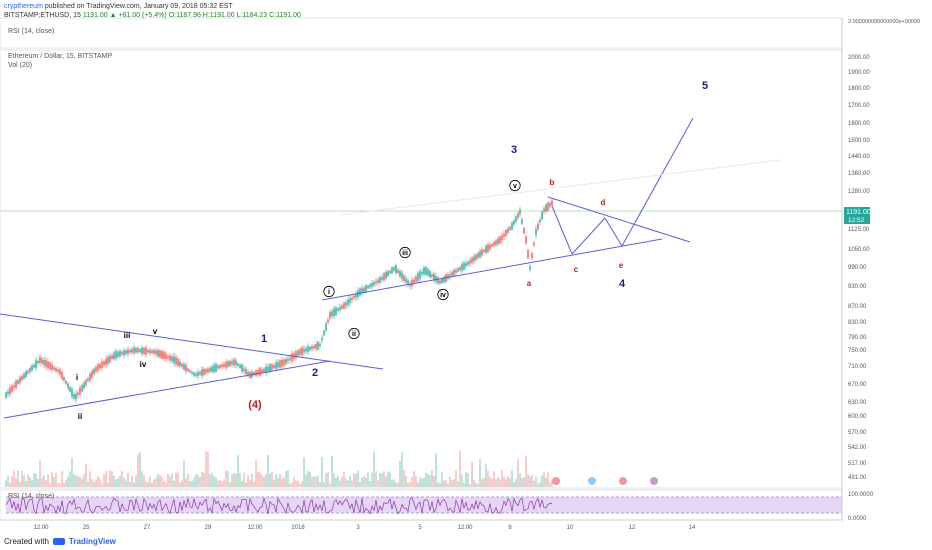  I want to click on last-value: 1191.00, so click(95, 15).